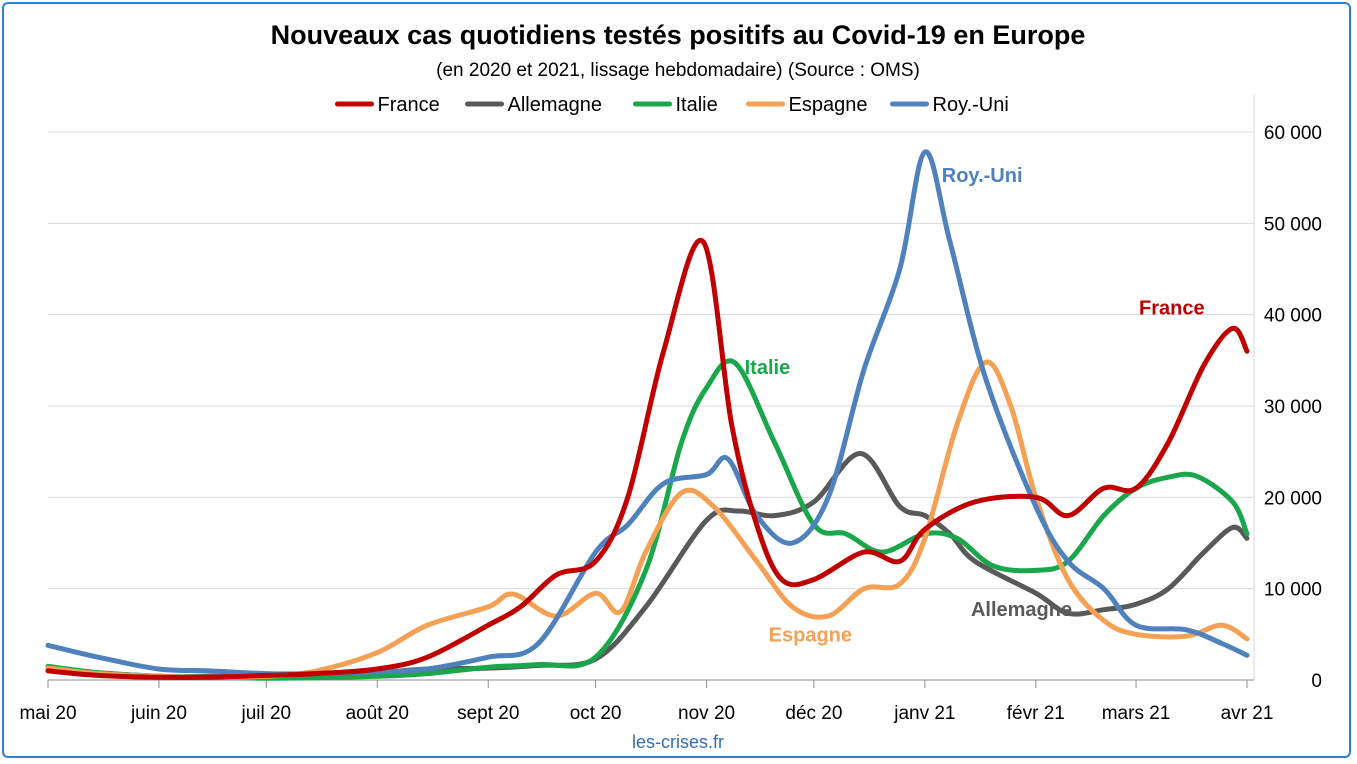  I want to click on annotation-italie: Italie, so click(768, 368).